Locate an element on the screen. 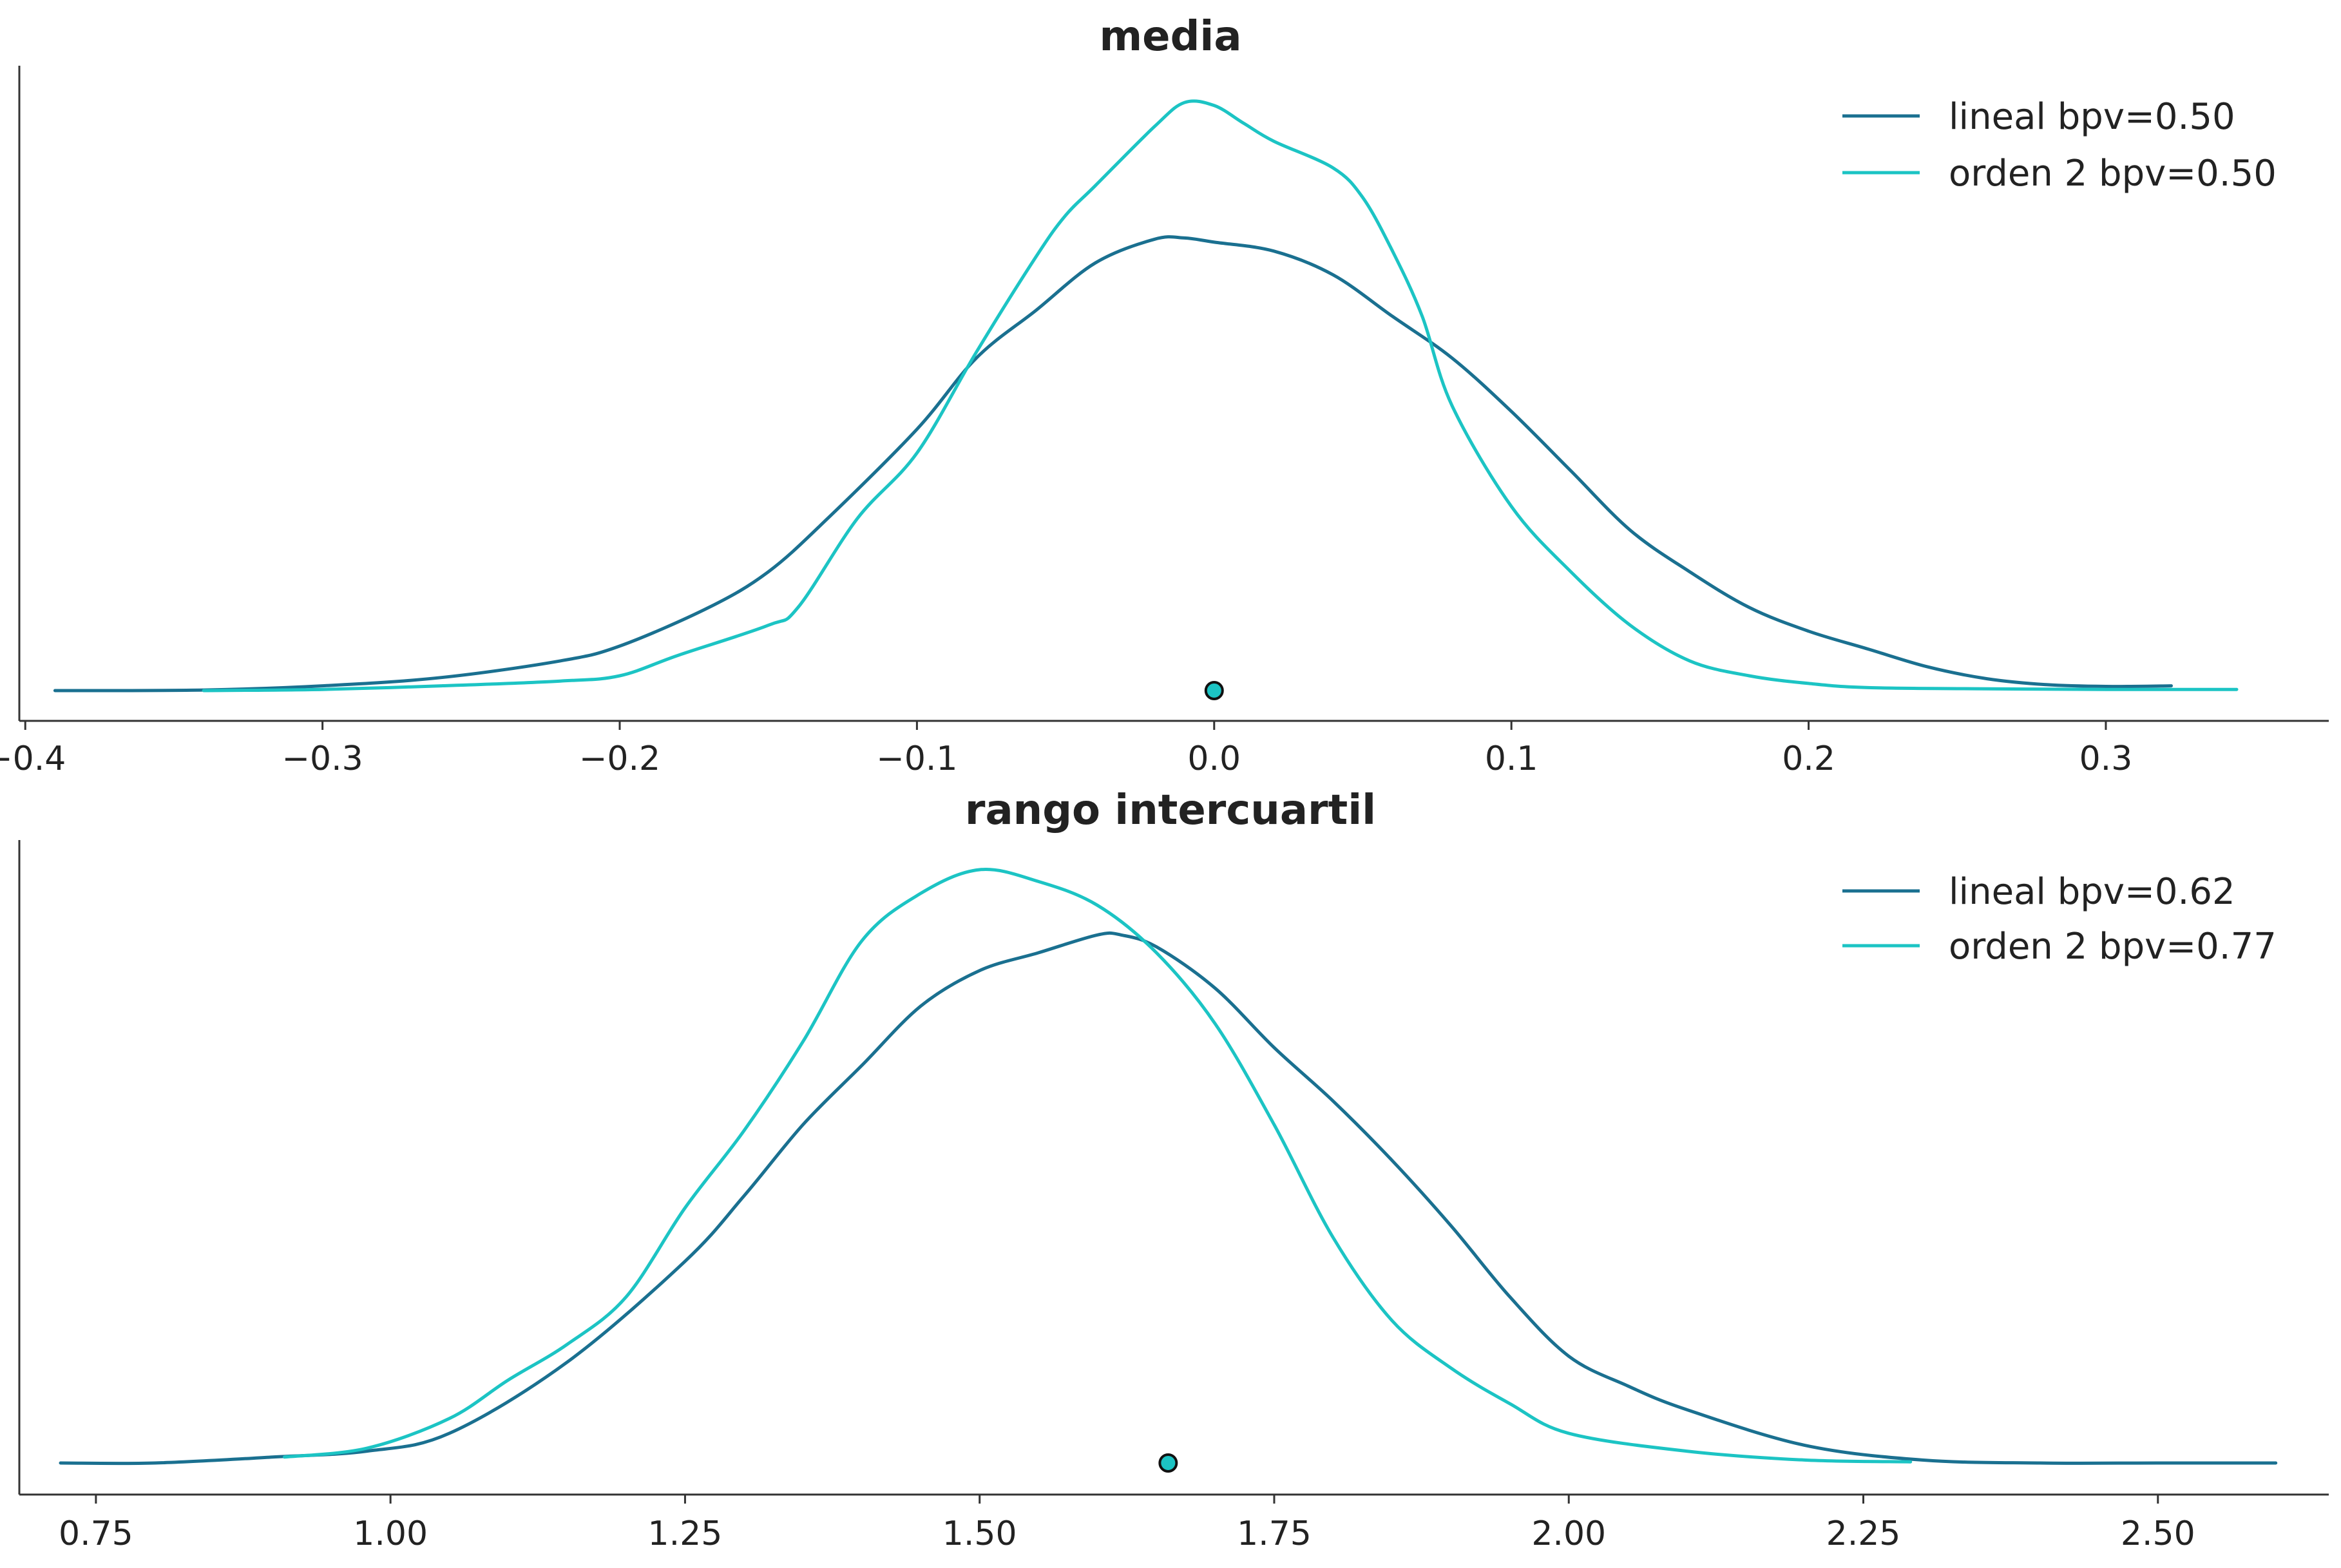  x-tick-label: −0.3 is located at coordinates (322, 759).